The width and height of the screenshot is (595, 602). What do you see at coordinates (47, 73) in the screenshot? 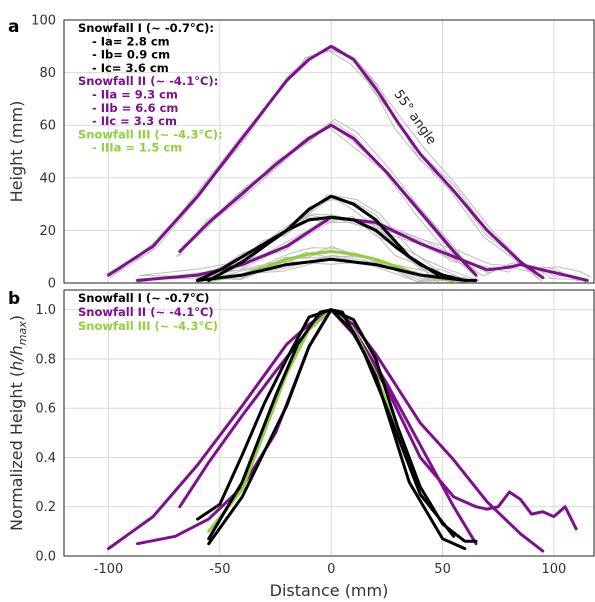
I see `y-tick-label: 80` at bounding box center [47, 73].